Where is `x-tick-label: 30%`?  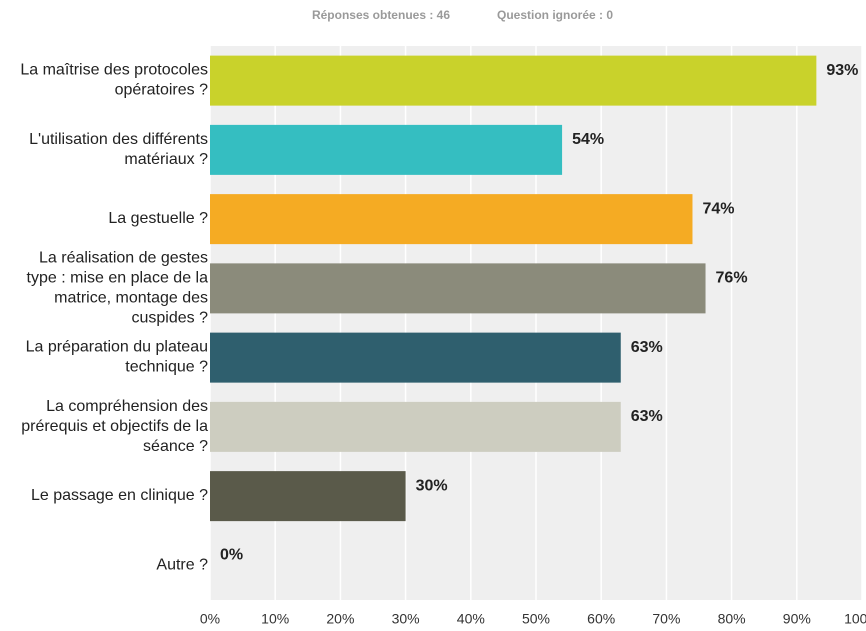 x-tick-label: 30% is located at coordinates (406, 619).